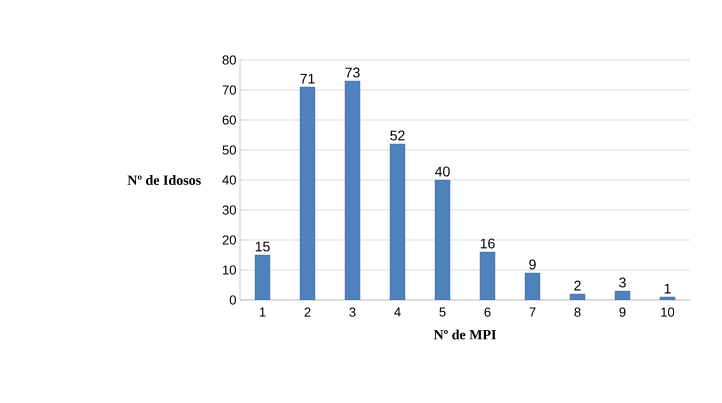 The width and height of the screenshot is (722, 403). Describe the element at coordinates (229, 60) in the screenshot. I see `y-tick-label: 80` at that location.